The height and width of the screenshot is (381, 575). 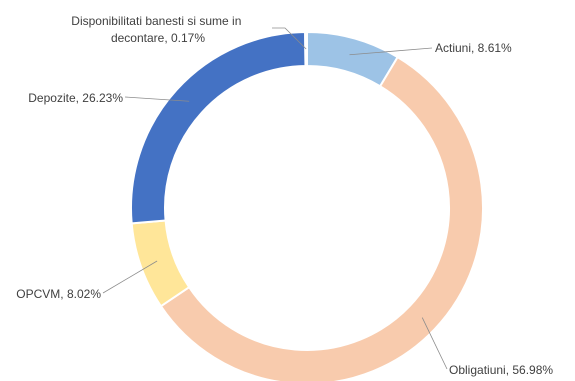 I want to click on label-obligatiuni: Obligatiuni, 56.98%, so click(x=501, y=370).